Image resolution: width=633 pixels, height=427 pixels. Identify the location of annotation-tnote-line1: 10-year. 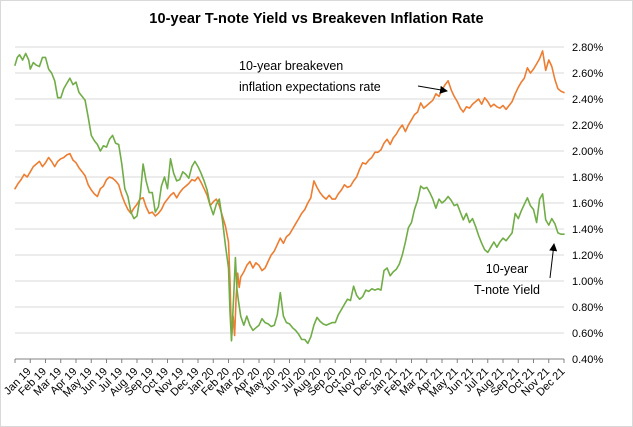
(507, 269).